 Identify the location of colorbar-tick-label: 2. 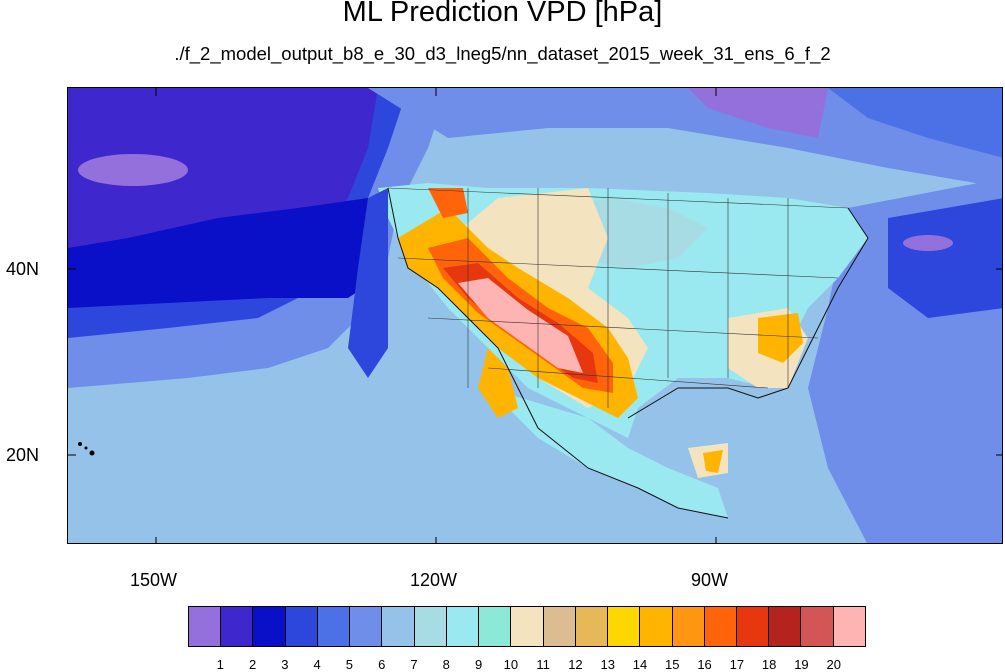
(252, 664).